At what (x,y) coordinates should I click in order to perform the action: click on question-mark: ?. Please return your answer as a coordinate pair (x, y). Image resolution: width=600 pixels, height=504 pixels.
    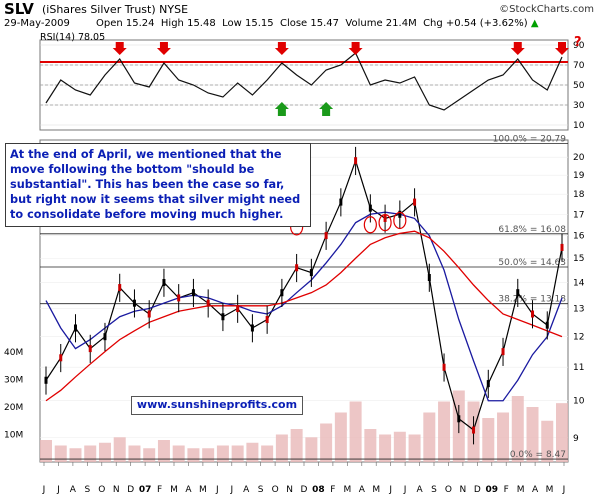
    Looking at the image, I should click on (578, 42).